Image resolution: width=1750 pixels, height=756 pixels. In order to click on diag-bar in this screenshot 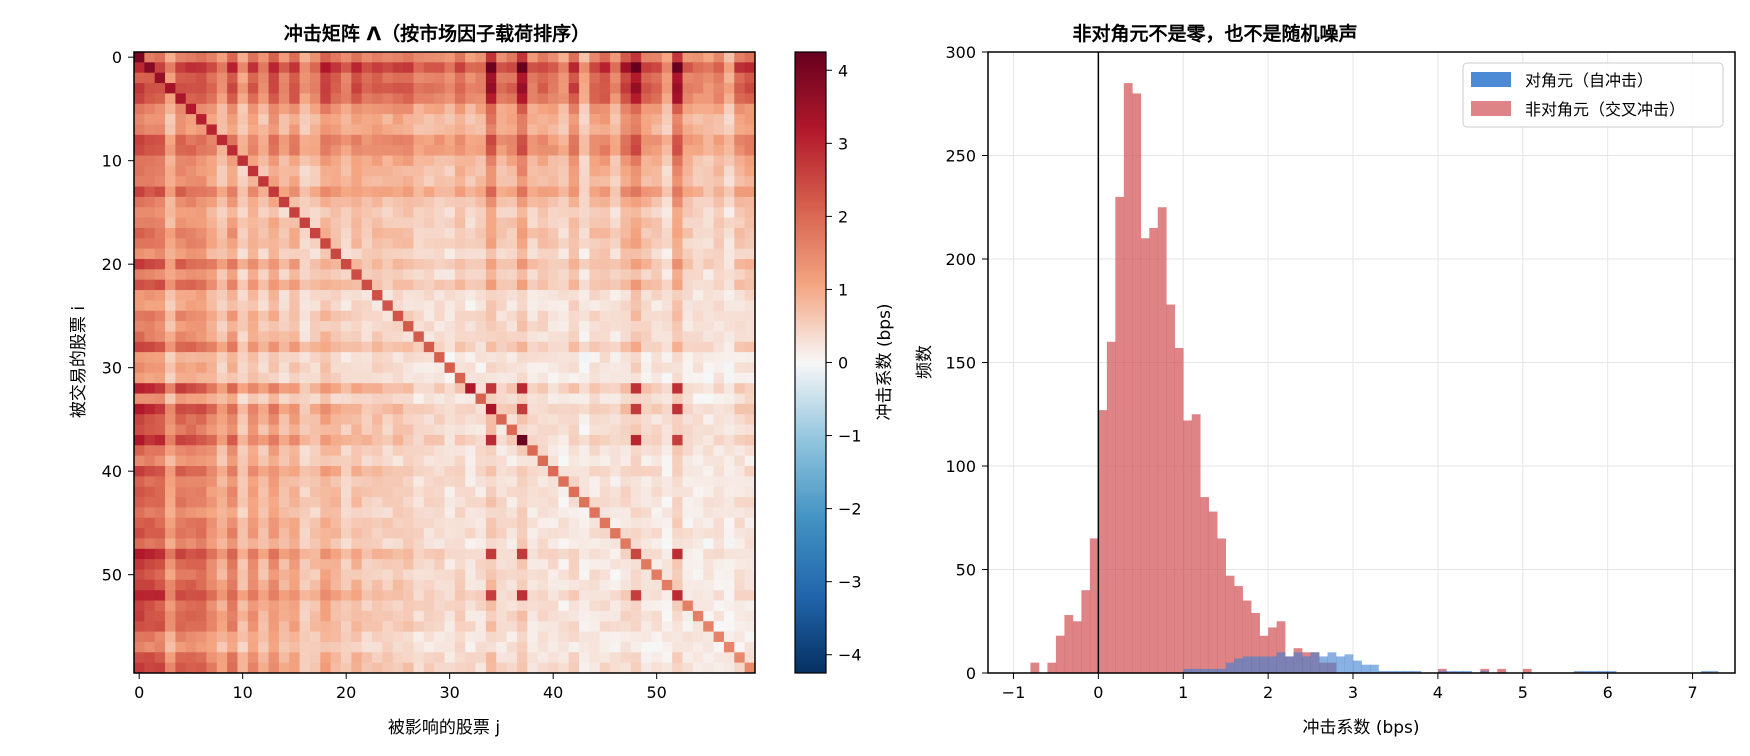, I will do `click(1349, 663)`.